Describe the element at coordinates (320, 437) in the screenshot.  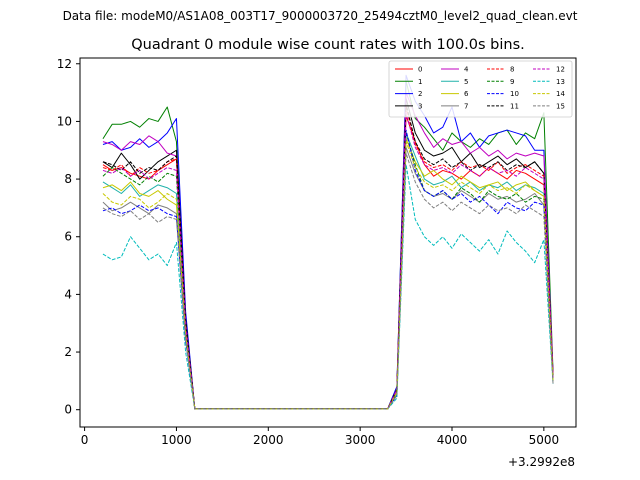
I see `x-axis: 0 1000 2000 3000 4000 5000` at that location.